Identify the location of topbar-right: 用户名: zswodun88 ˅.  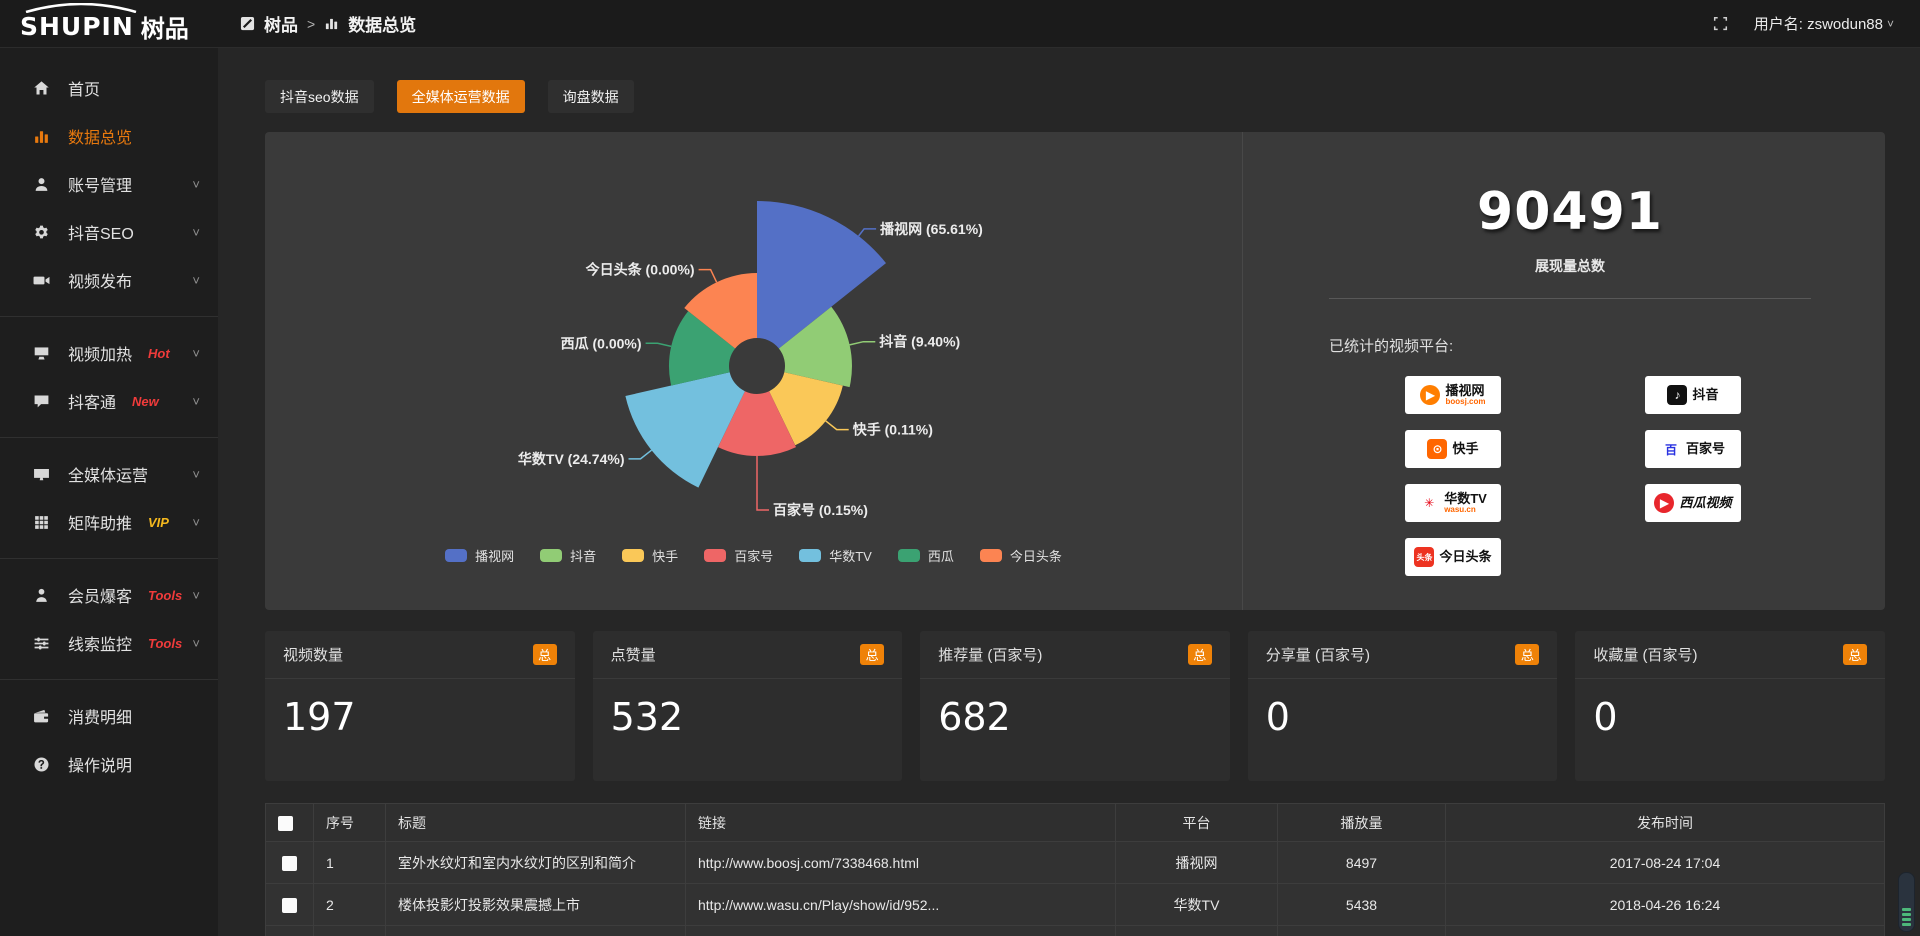
(1816, 23).